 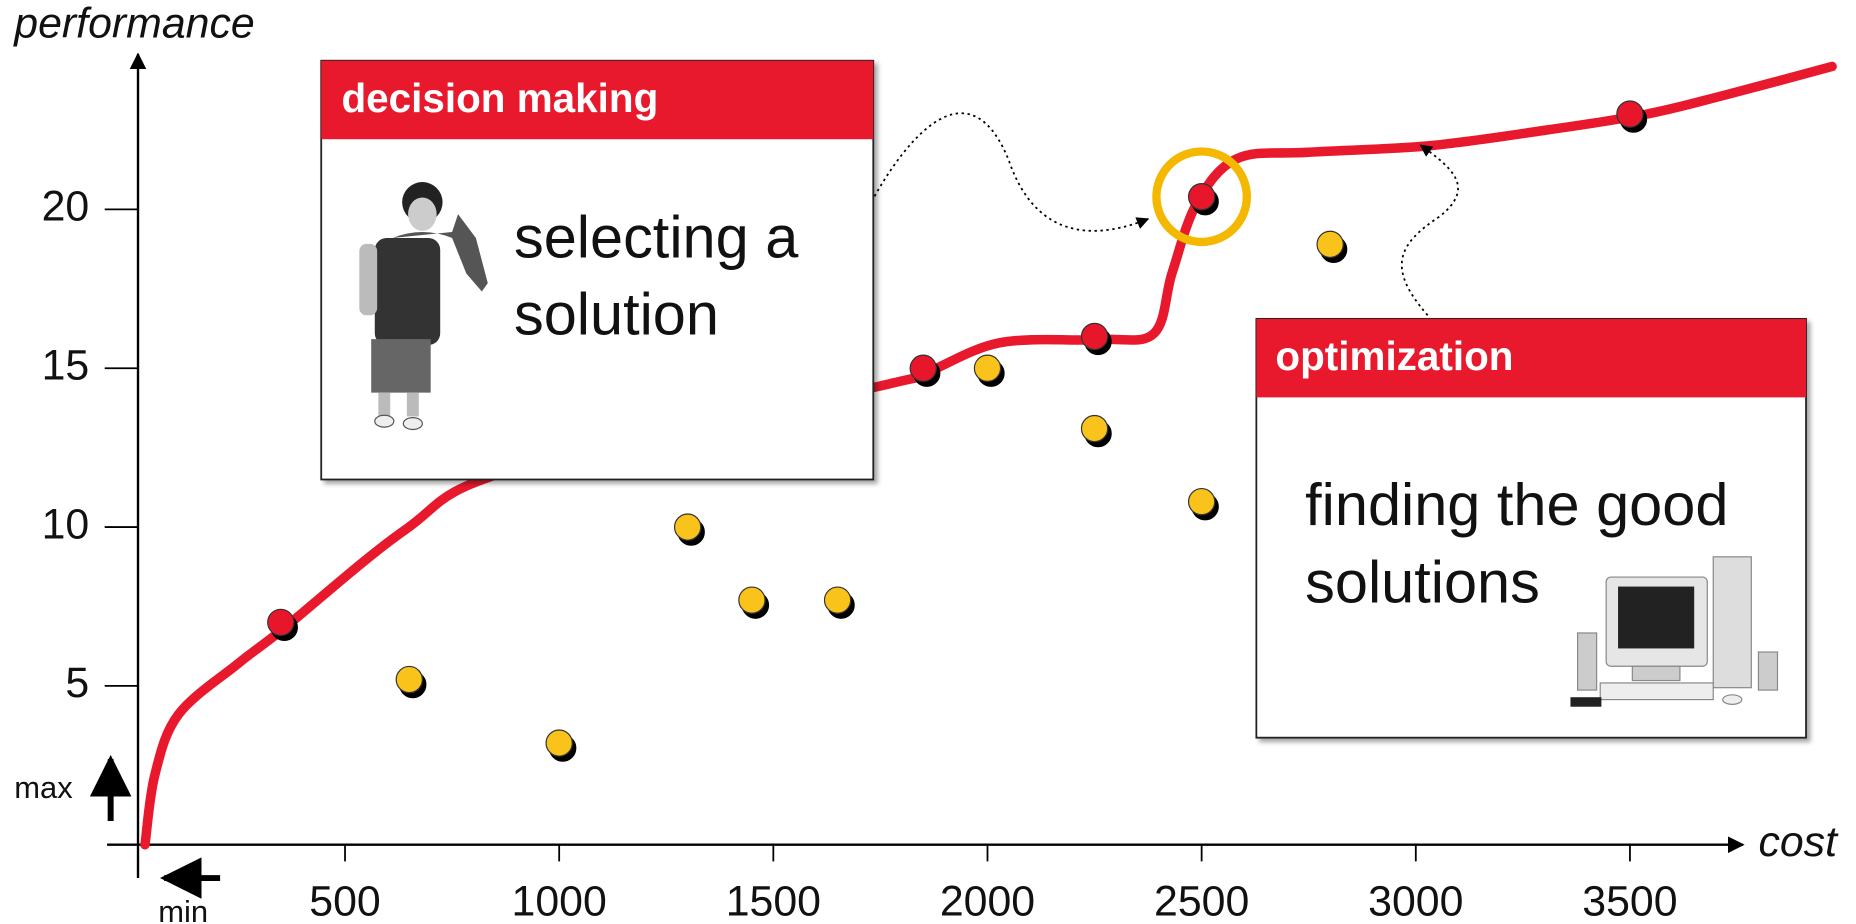 I want to click on max-hint: max, so click(x=43, y=787).